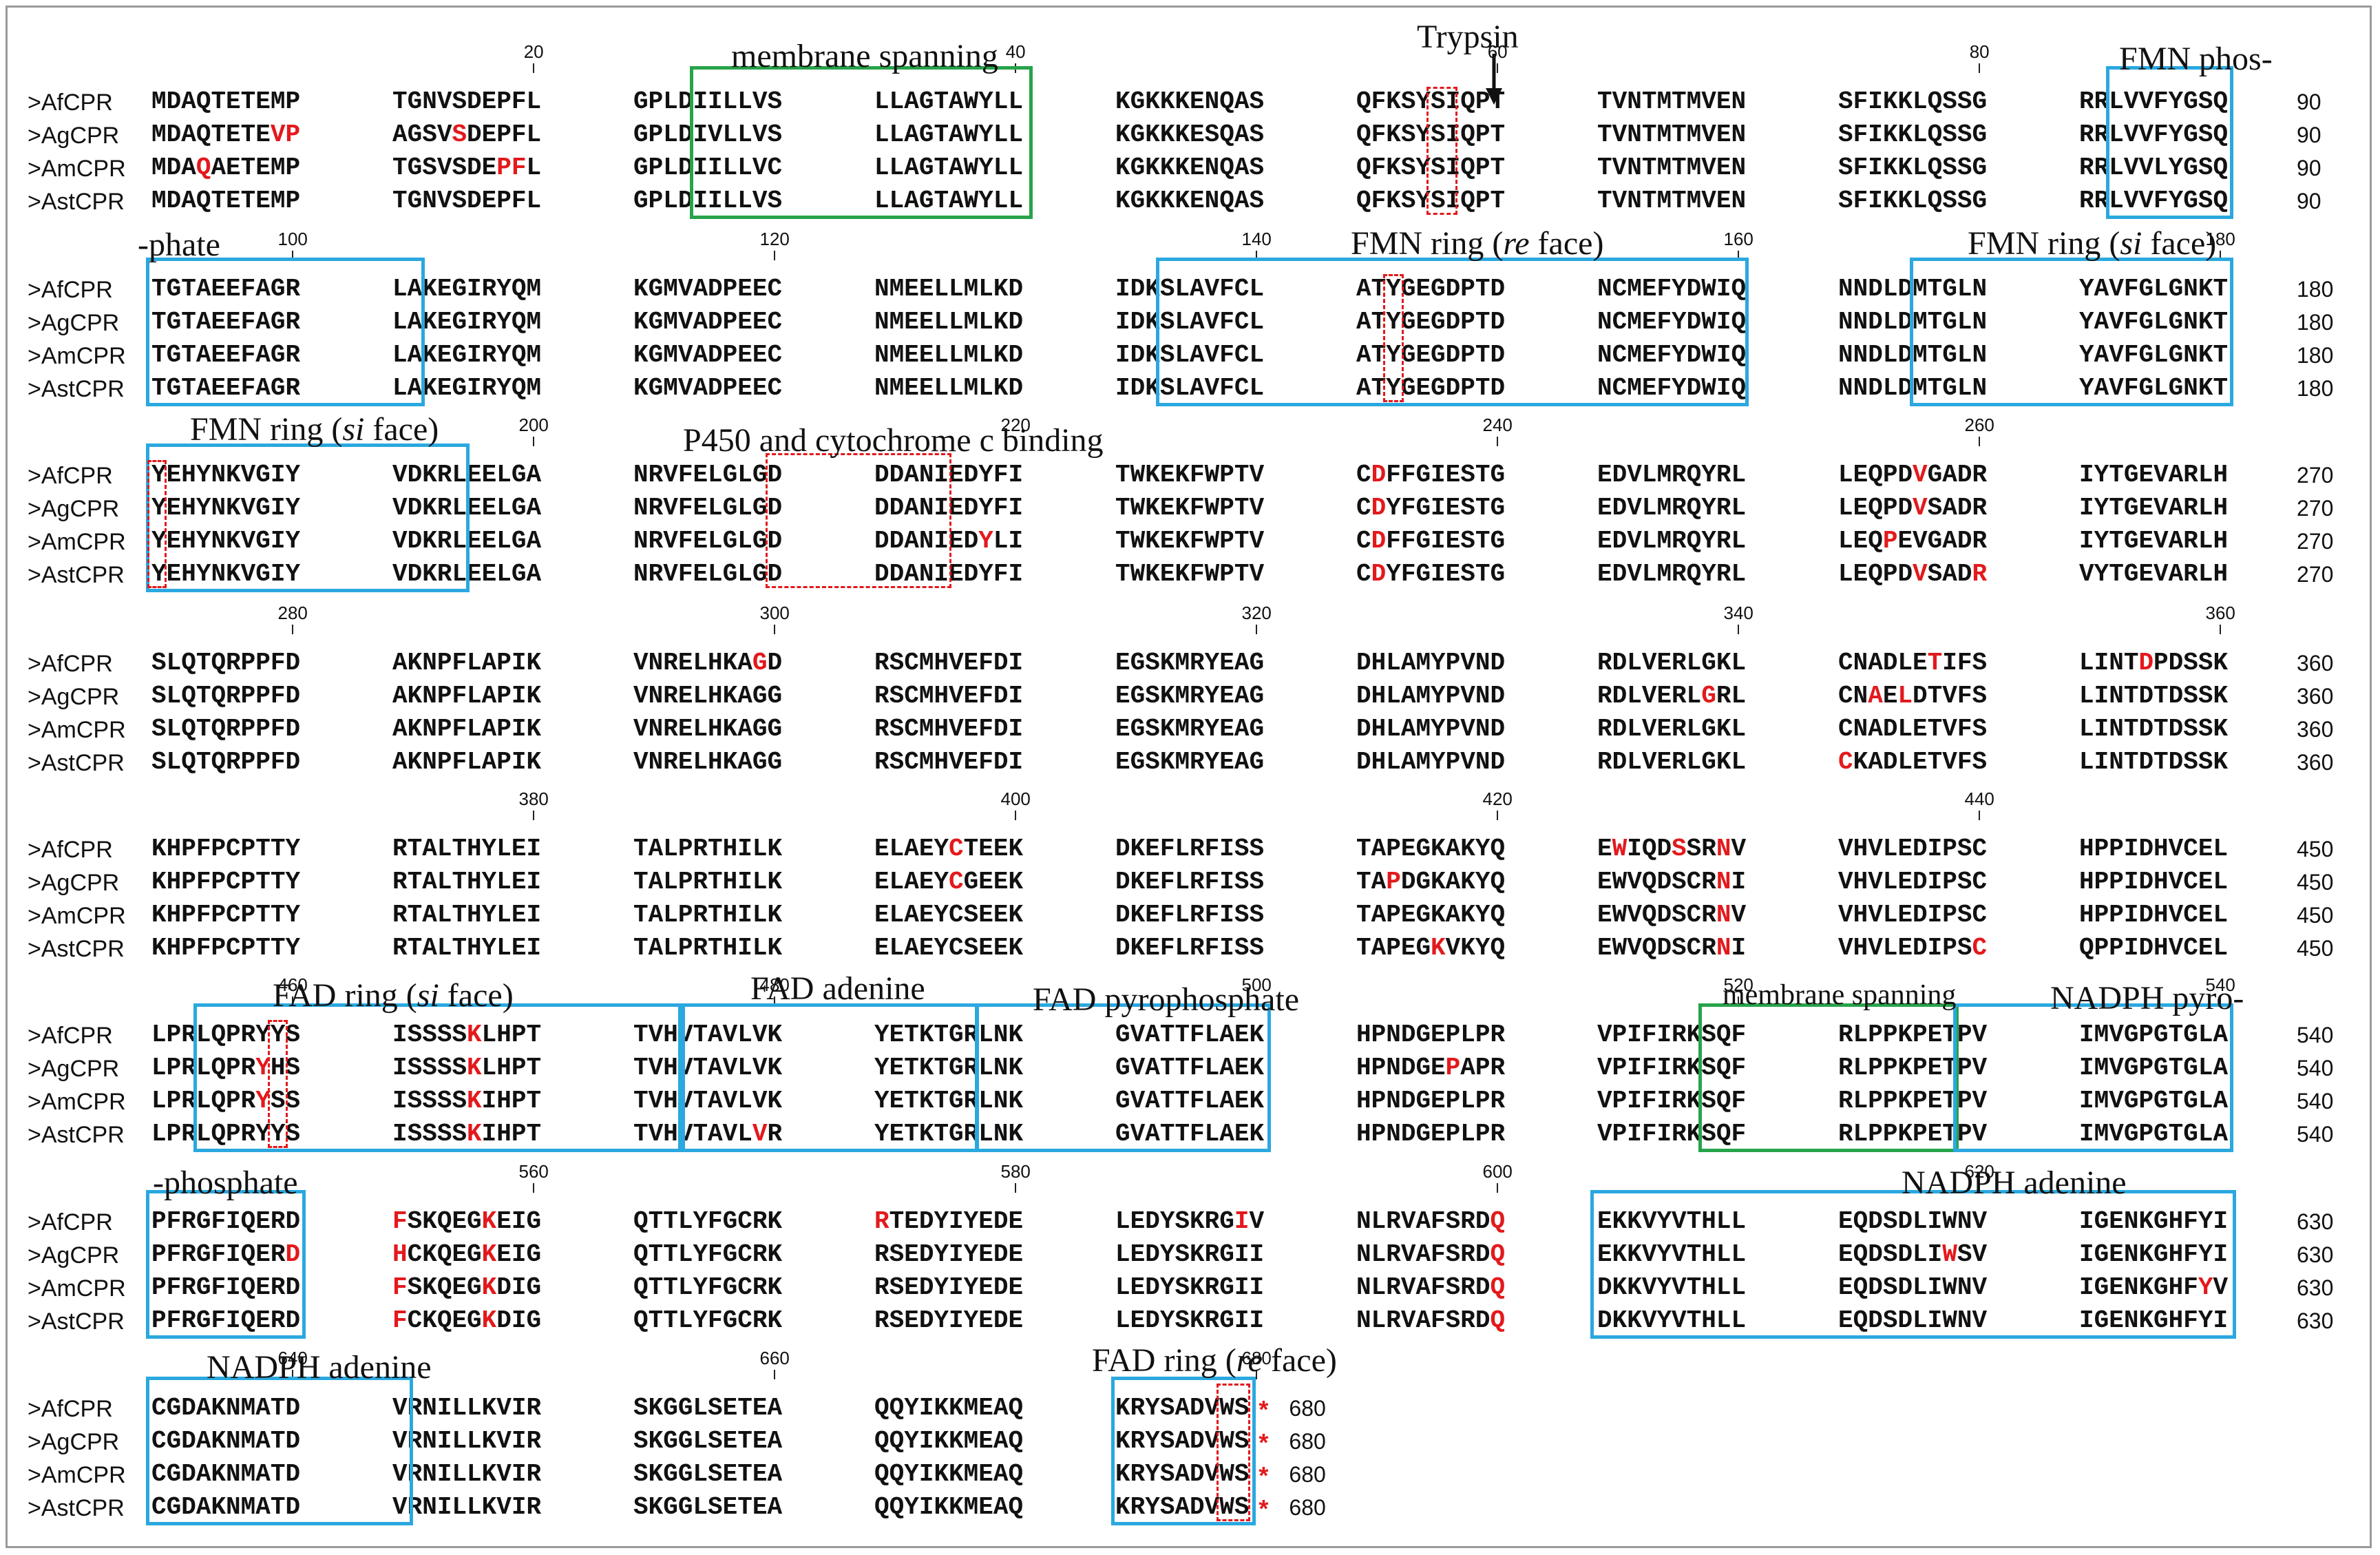 This screenshot has width=2380, height=1555. Describe the element at coordinates (1671, 763) in the screenshot. I see `residue-group: RDLVERLGKL` at that location.